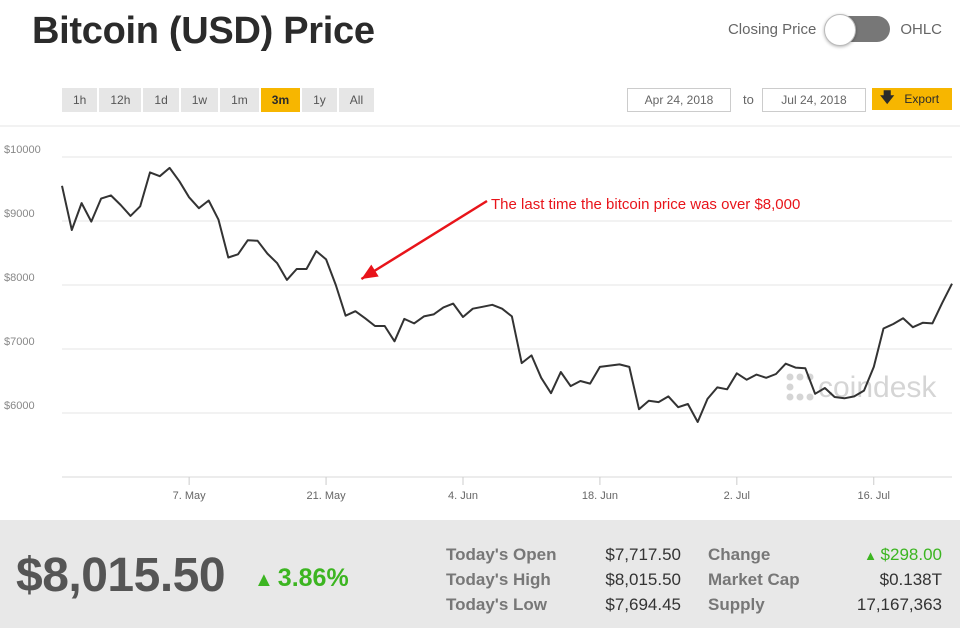 This screenshot has width=960, height=628. What do you see at coordinates (19, 214) in the screenshot?
I see `y-tick-label: $9000` at bounding box center [19, 214].